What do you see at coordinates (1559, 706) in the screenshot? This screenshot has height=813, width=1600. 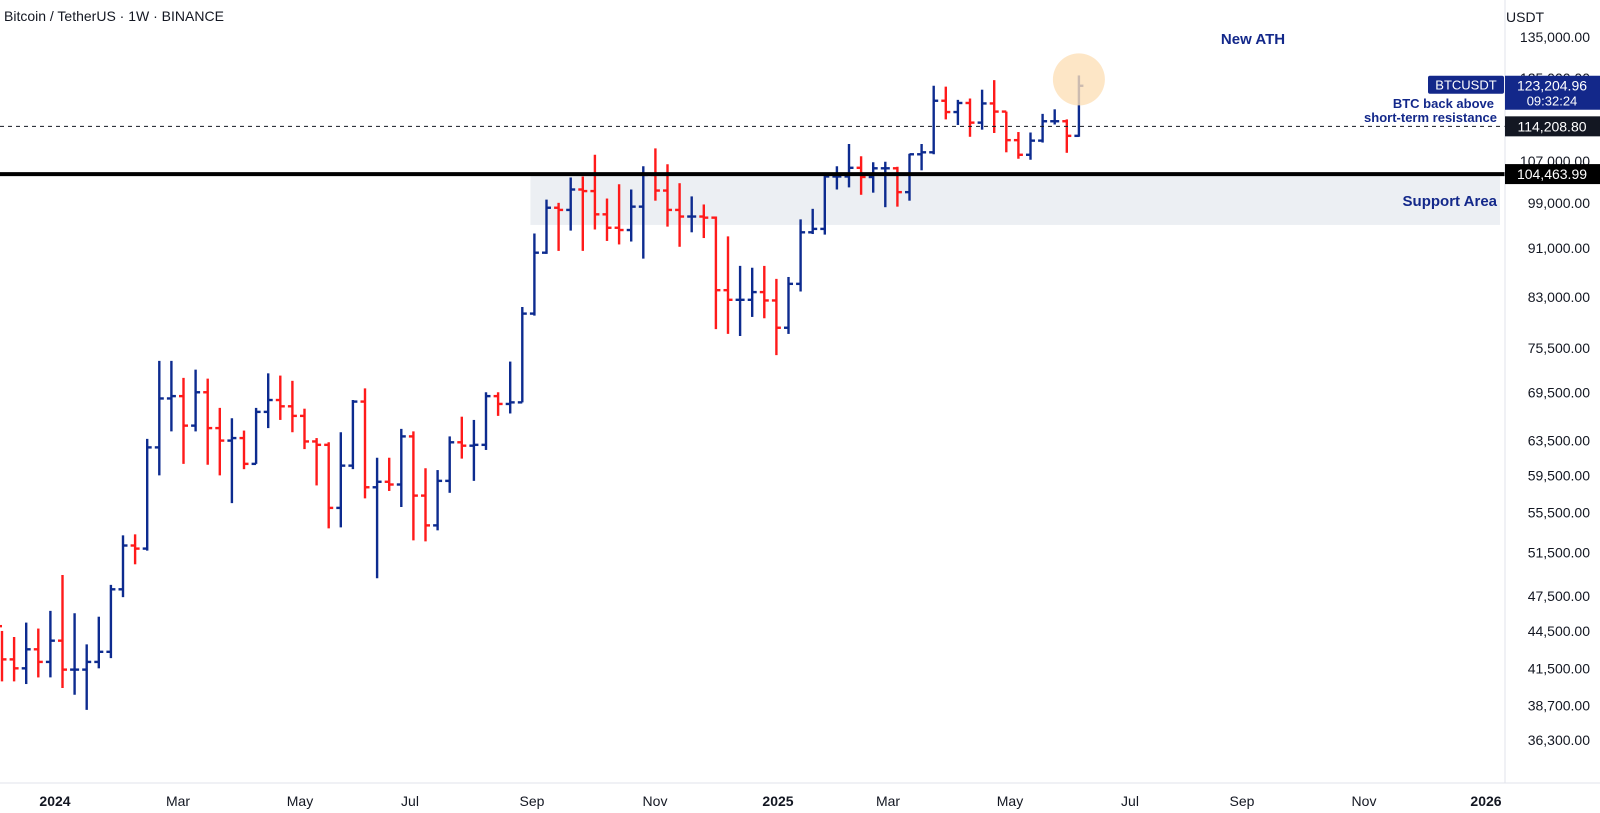 I see `y-tick-label: 38,700.00` at bounding box center [1559, 706].